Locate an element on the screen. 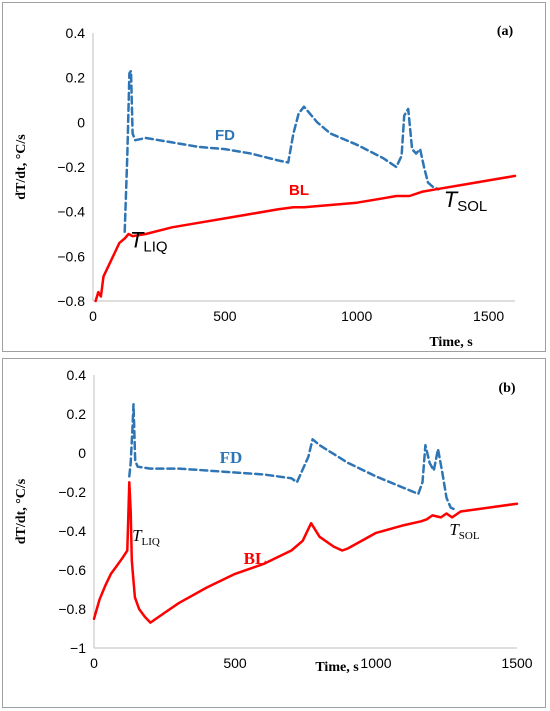 The height and width of the screenshot is (711, 550). panel-label: (b) is located at coordinates (506, 388).